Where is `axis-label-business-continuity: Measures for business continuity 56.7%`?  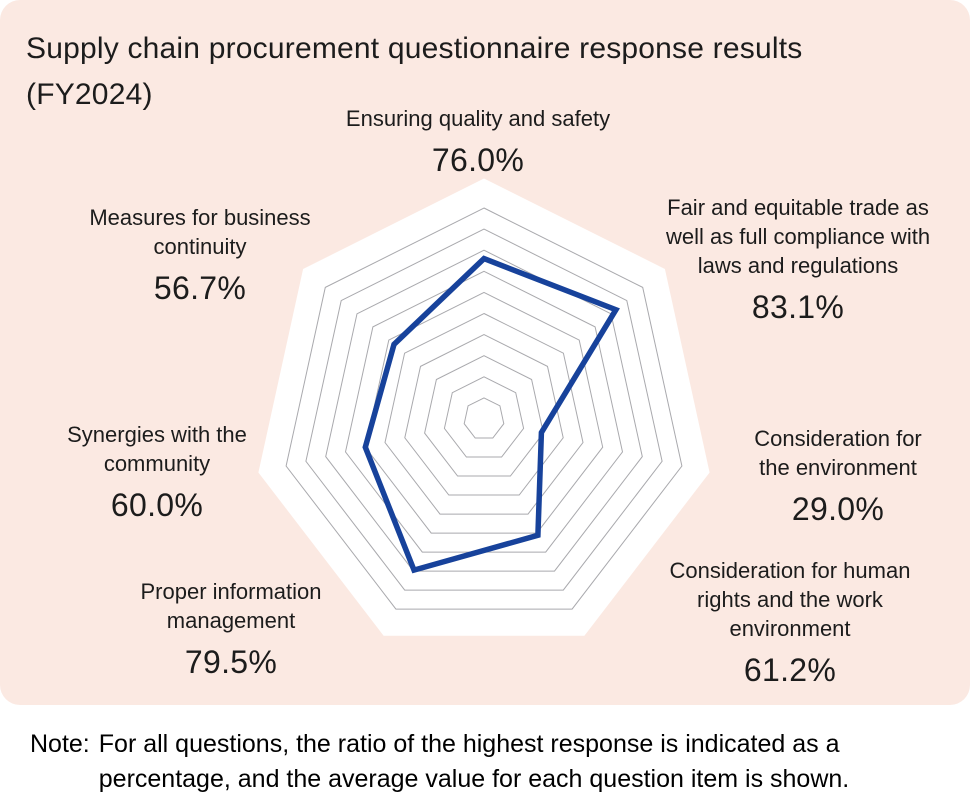
axis-label-business-continuity: Measures for business continuity 56.7% is located at coordinates (199, 255).